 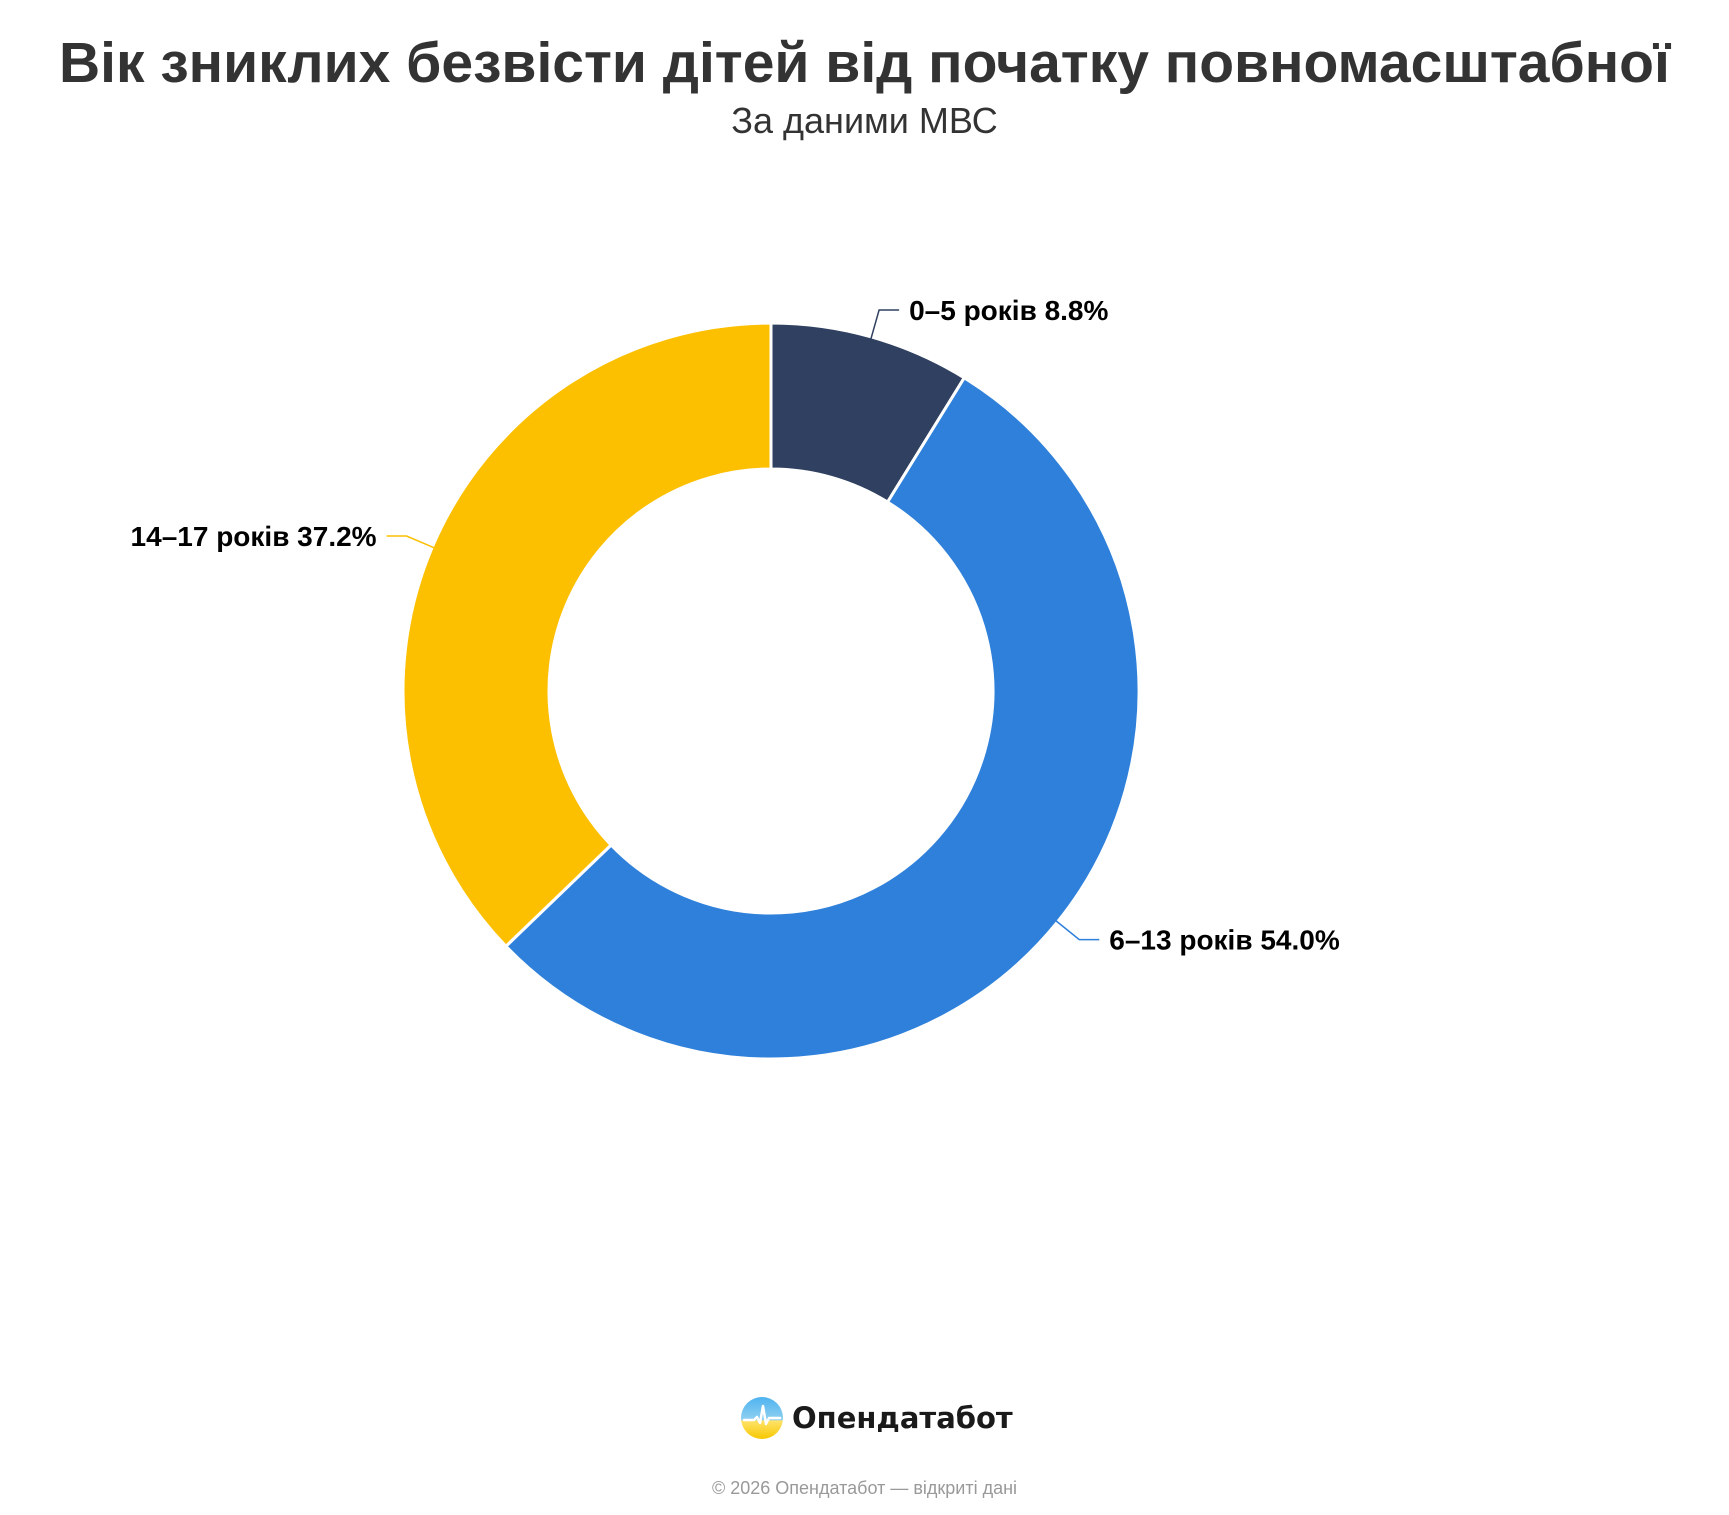 I want to click on credits: © 2026 Опендатабот — відкриті дані, so click(x=864, y=1488).